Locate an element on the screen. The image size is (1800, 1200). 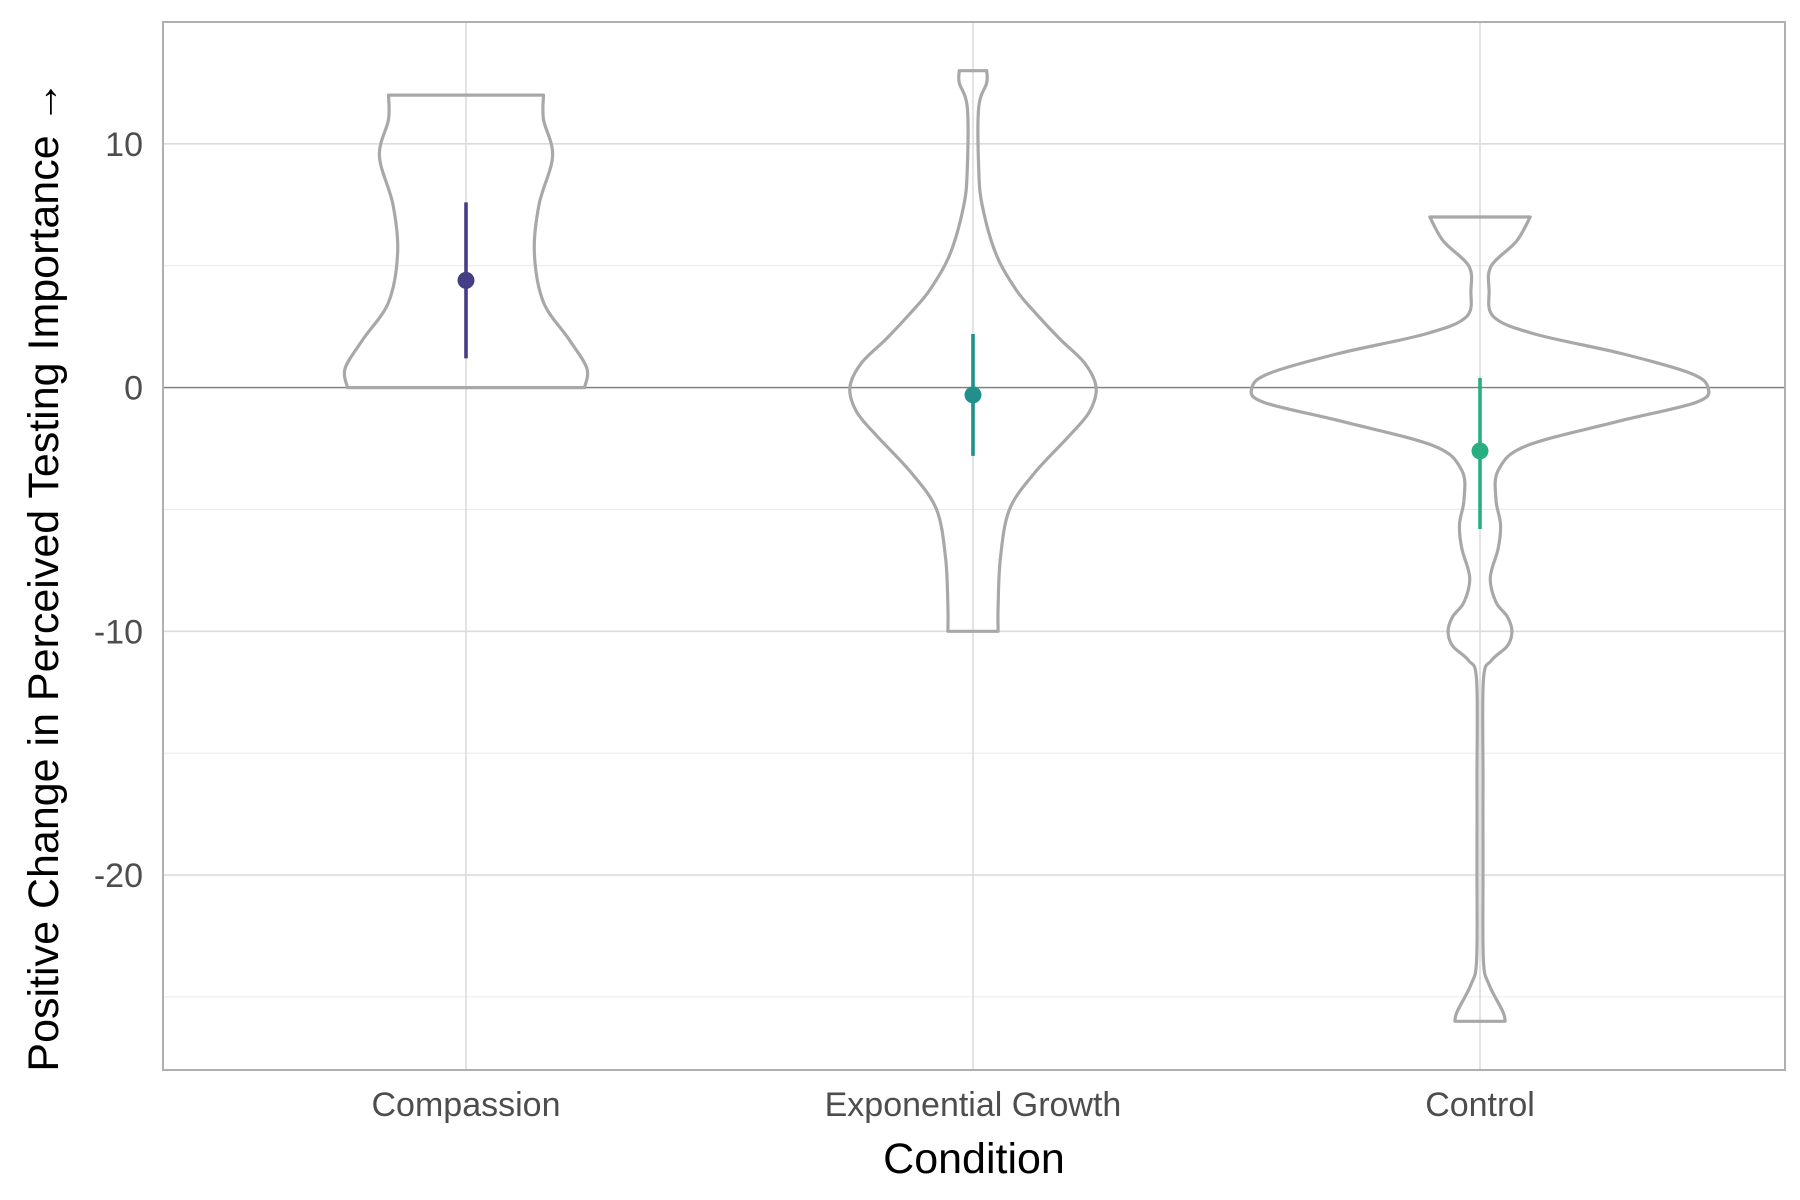
x-tick-label: Compassion is located at coordinates (466, 1105).